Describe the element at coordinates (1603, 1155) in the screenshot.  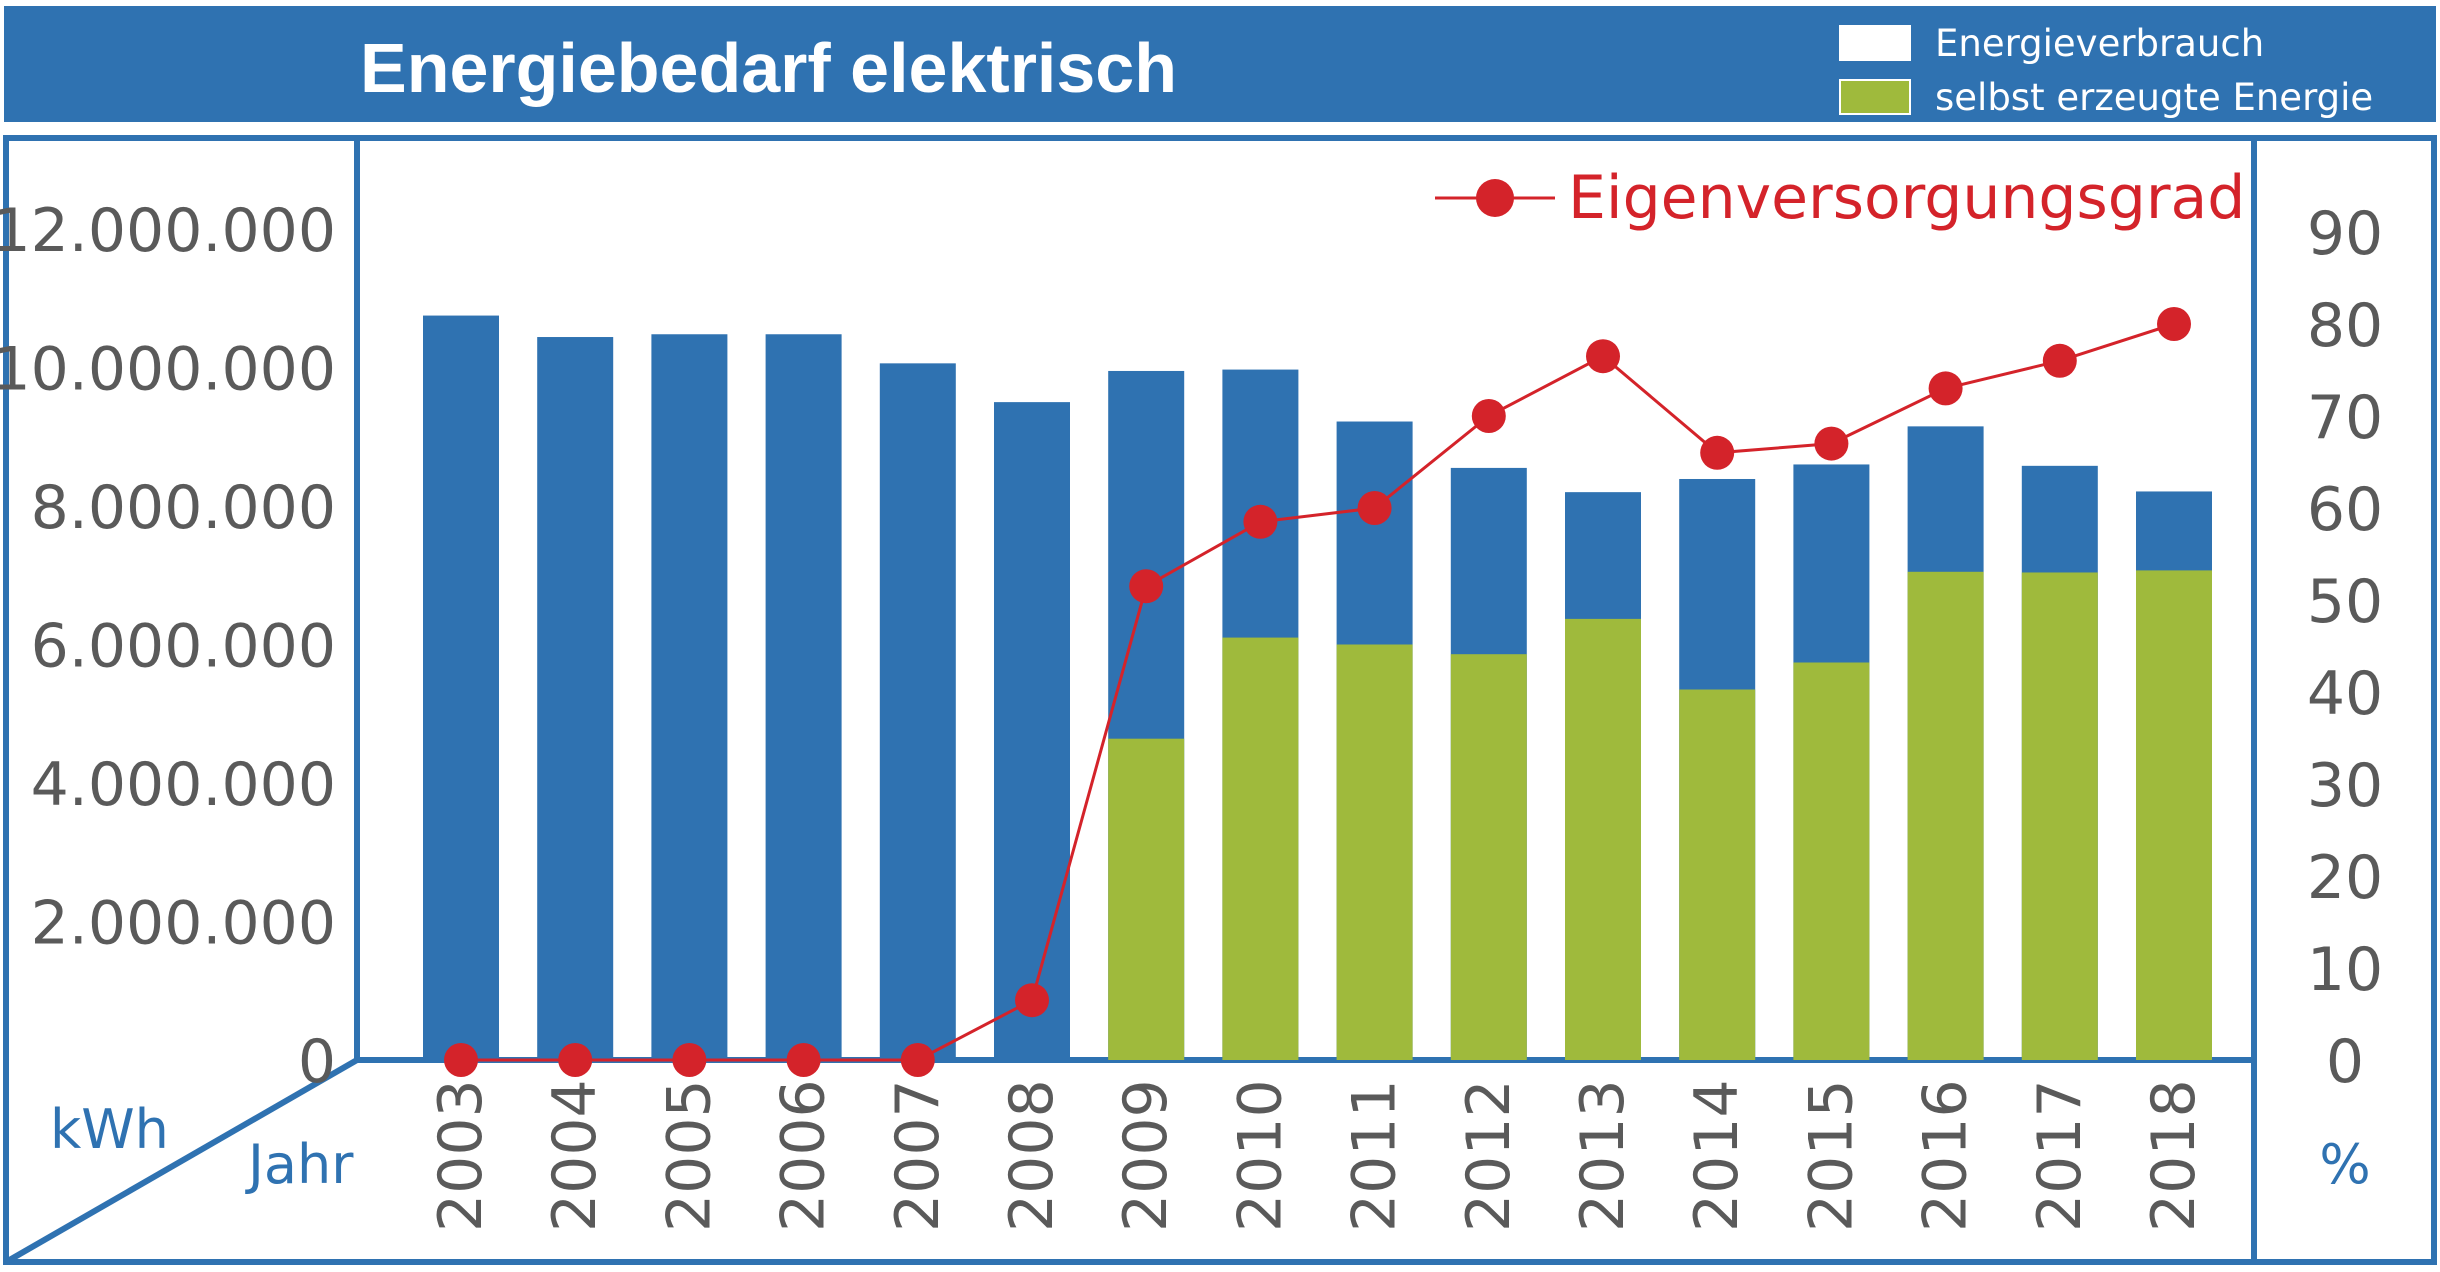
I see `x-axis-tick-label: 2013` at that location.